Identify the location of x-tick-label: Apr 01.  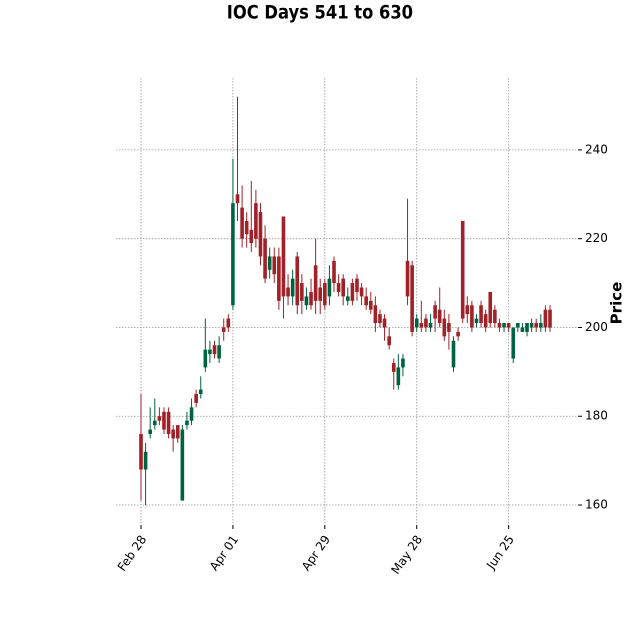
(224, 553).